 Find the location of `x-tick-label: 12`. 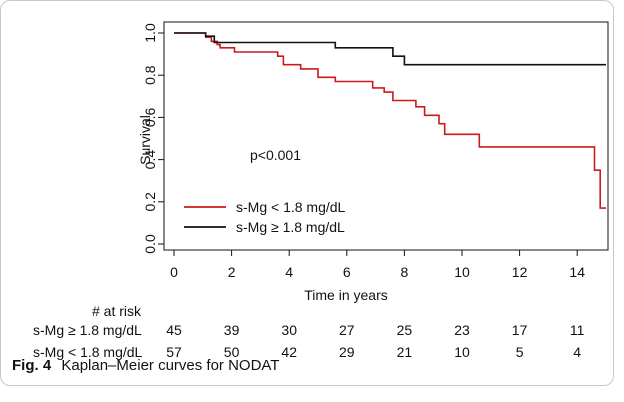

x-tick-label: 12 is located at coordinates (520, 272).